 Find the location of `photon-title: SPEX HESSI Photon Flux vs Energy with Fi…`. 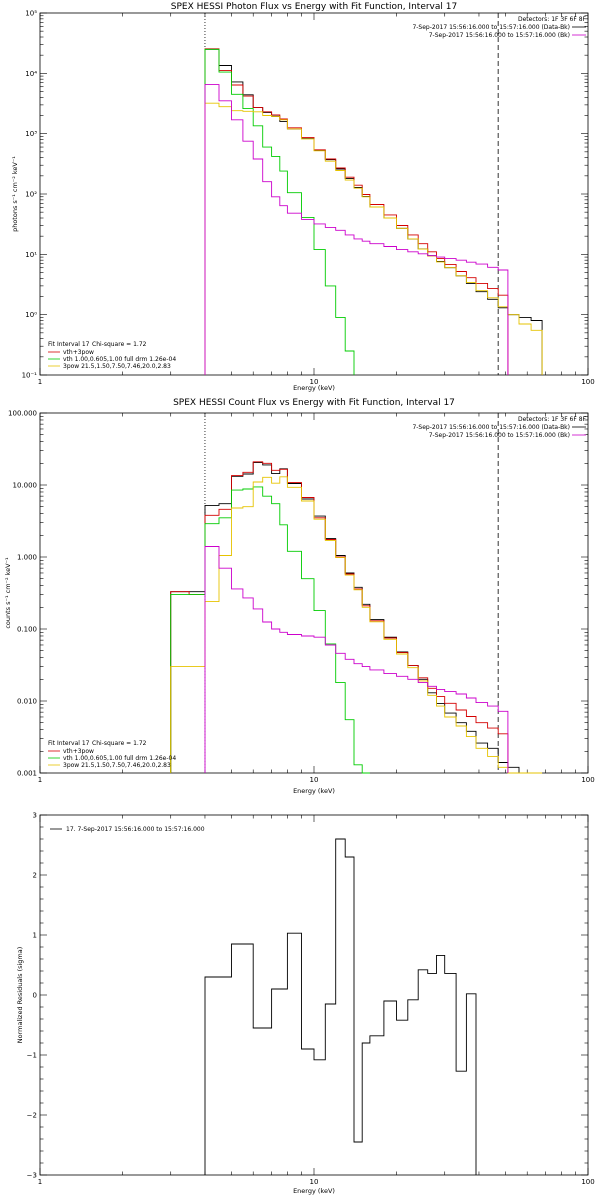

photon-title: SPEX HESSI Photon Flux vs Energy with Fi… is located at coordinates (314, 7).